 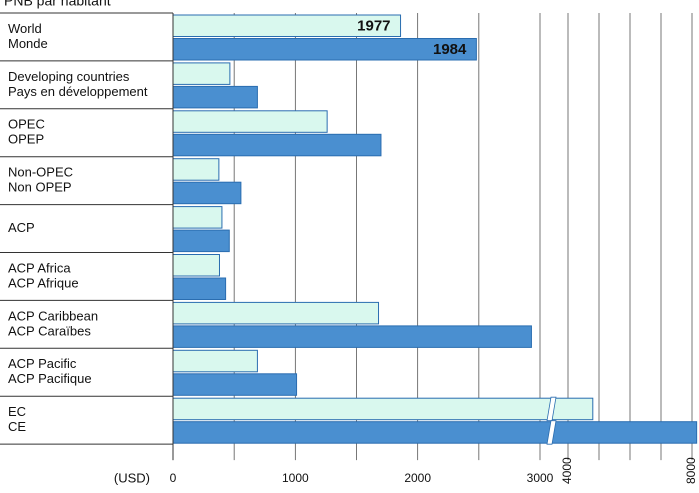 What do you see at coordinates (26, 124) in the screenshot?
I see `category-label: OPEC` at bounding box center [26, 124].